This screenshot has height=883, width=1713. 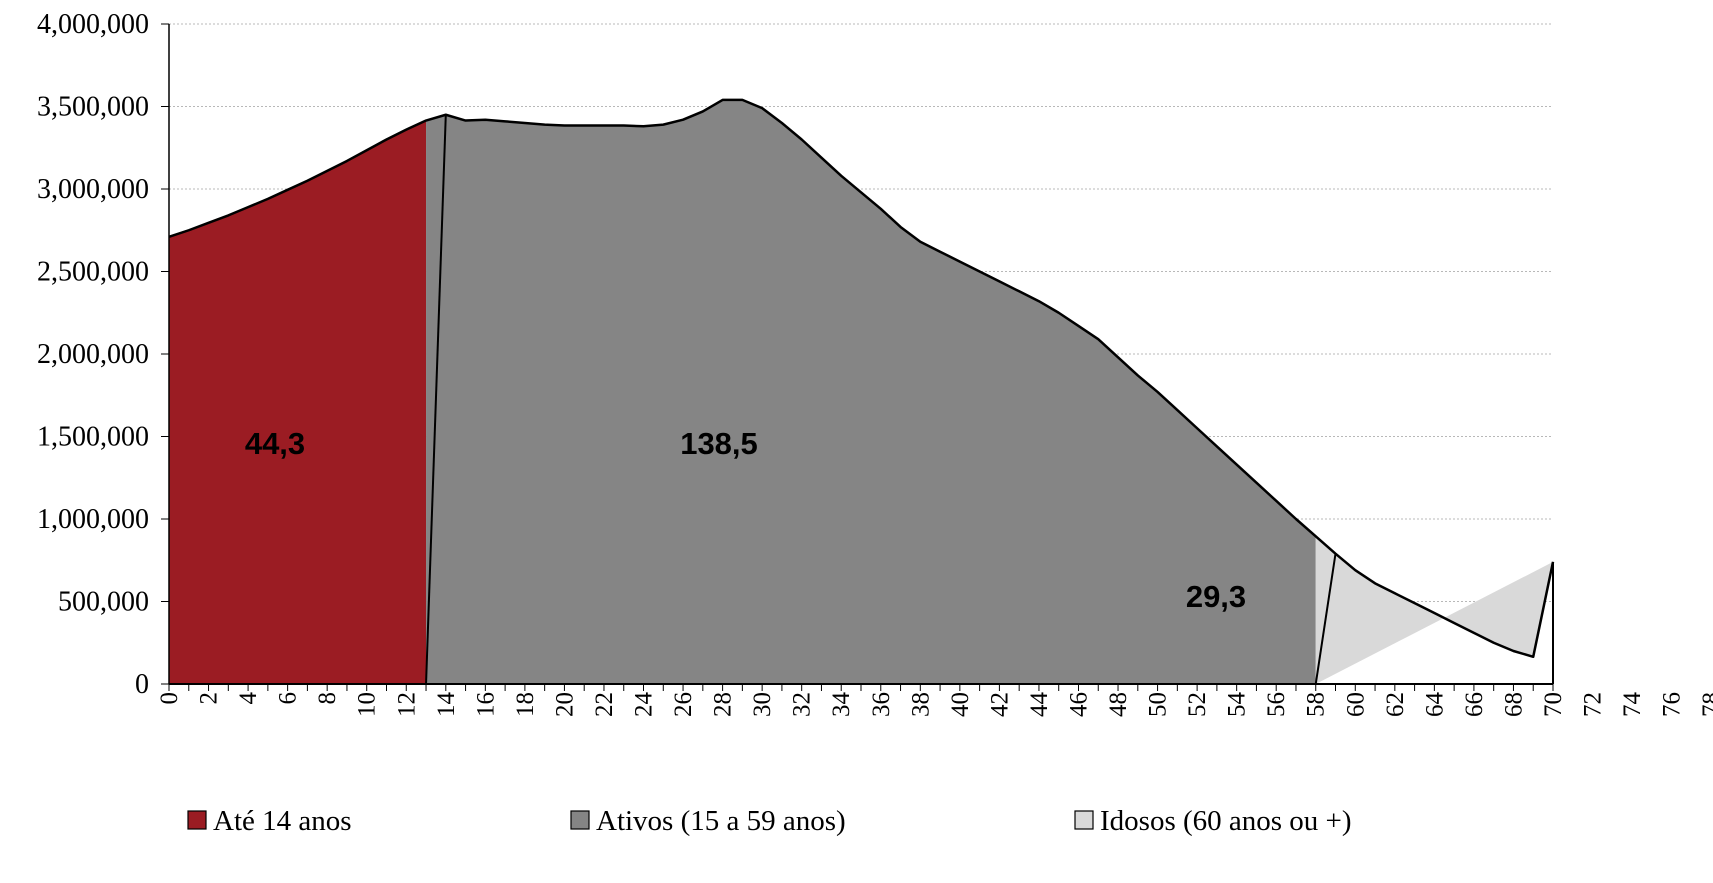 What do you see at coordinates (1237, 705) in the screenshot?
I see `x-tick-label: 54` at bounding box center [1237, 705].